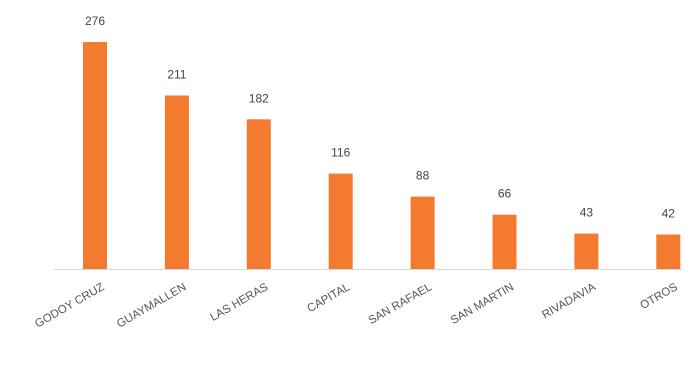  Describe the element at coordinates (668, 251) in the screenshot. I see `bar-otros` at that location.